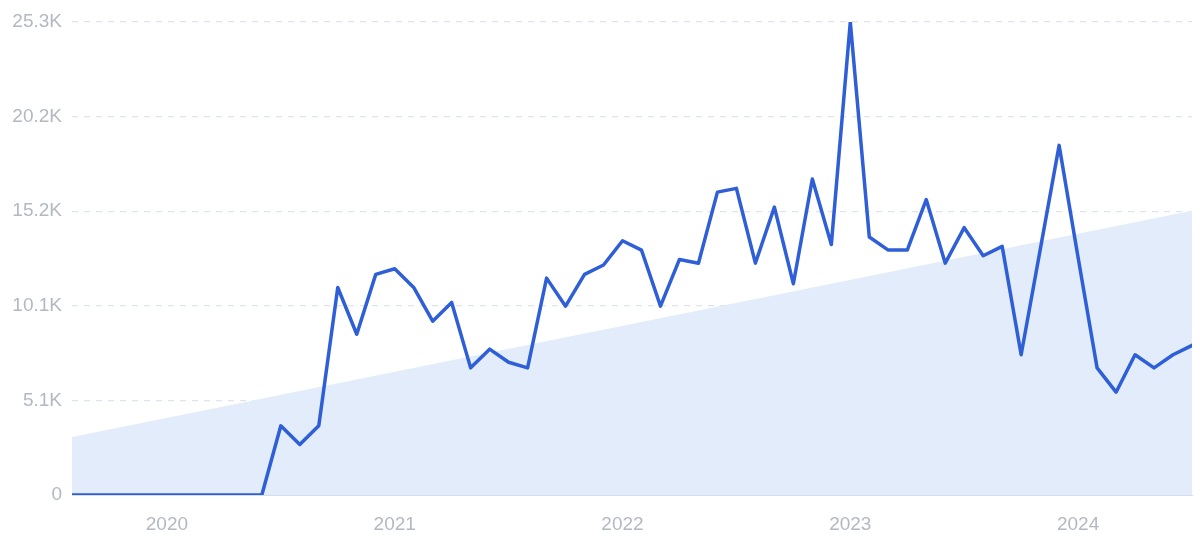 The width and height of the screenshot is (1200, 558). Describe the element at coordinates (394, 523) in the screenshot. I see `x-tick-label: 2021` at that location.